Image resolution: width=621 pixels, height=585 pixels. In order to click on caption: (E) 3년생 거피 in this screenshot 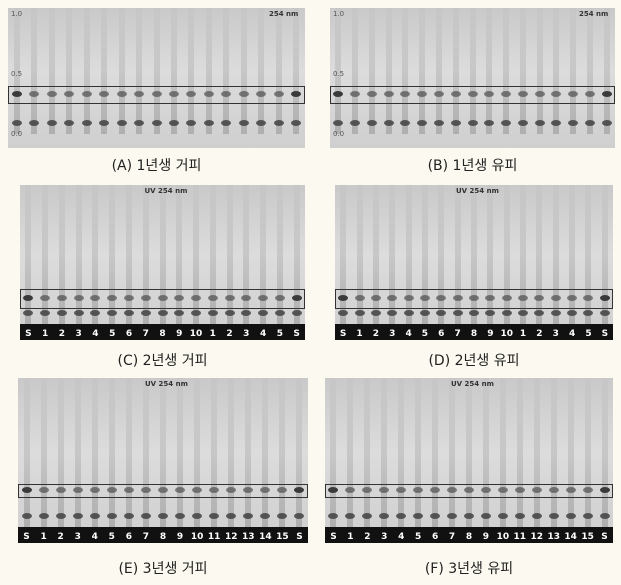, I will do `click(163, 569)`.